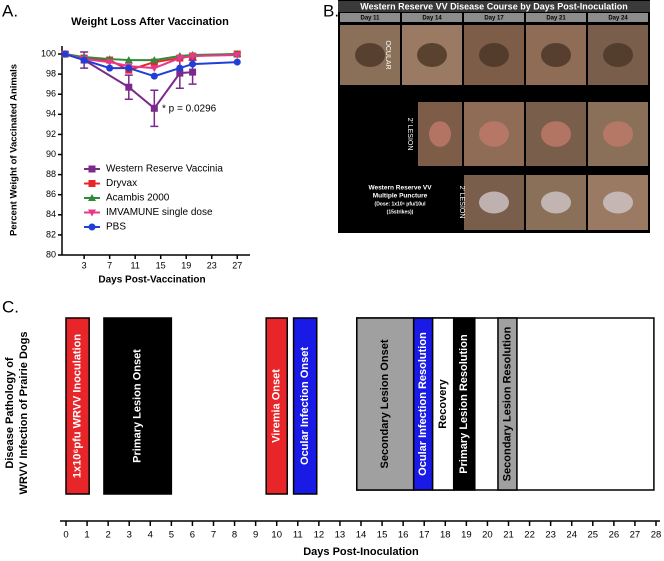 This screenshot has width=664, height=561. Describe the element at coordinates (401, 204) in the screenshot. I see `group-label: (Dose: 1x10⁶ pfu/10ul` at that location.